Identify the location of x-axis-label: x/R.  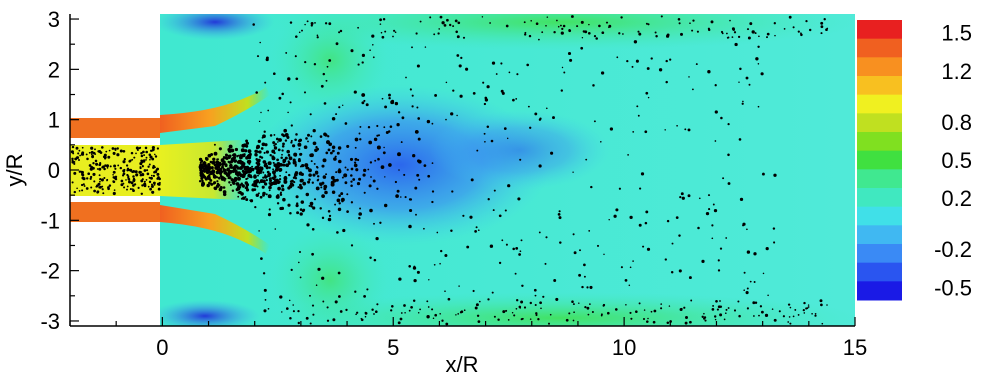
(462, 364).